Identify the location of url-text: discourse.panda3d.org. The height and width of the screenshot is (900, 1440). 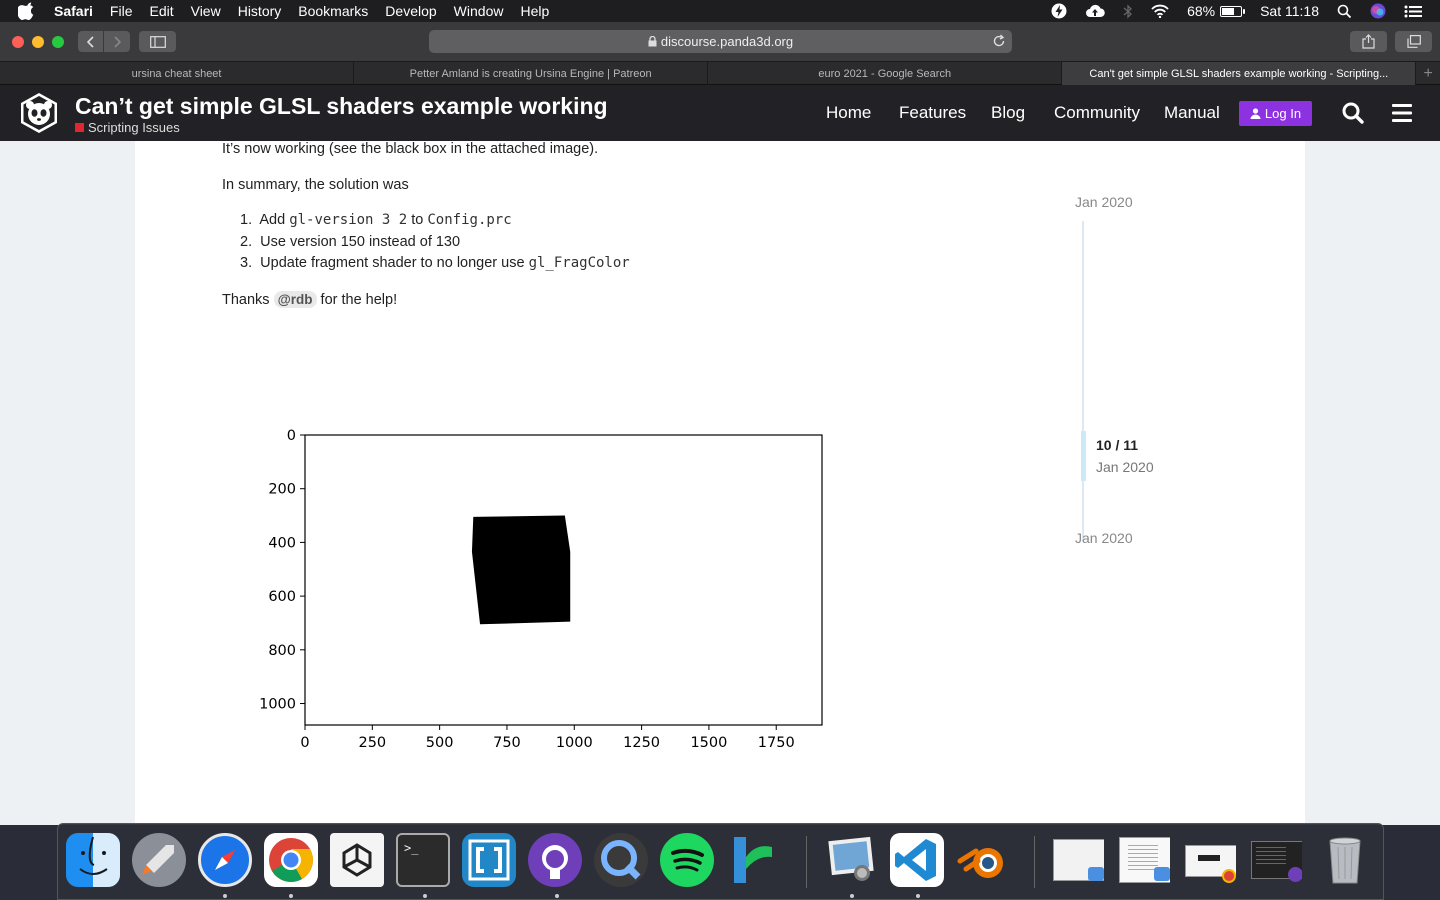
(727, 41).